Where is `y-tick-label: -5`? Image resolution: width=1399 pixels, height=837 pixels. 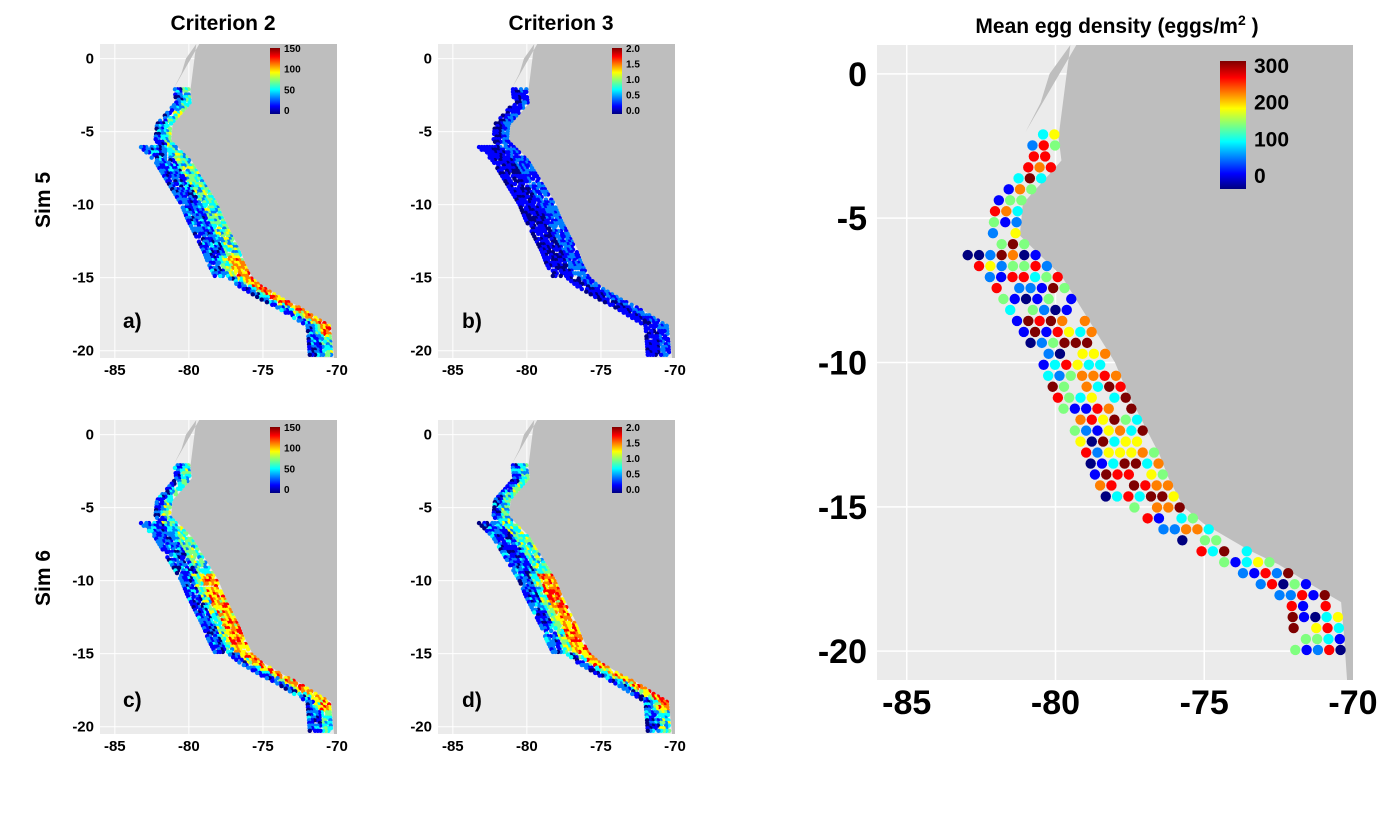
y-tick-label: -5 is located at coordinates (425, 508).